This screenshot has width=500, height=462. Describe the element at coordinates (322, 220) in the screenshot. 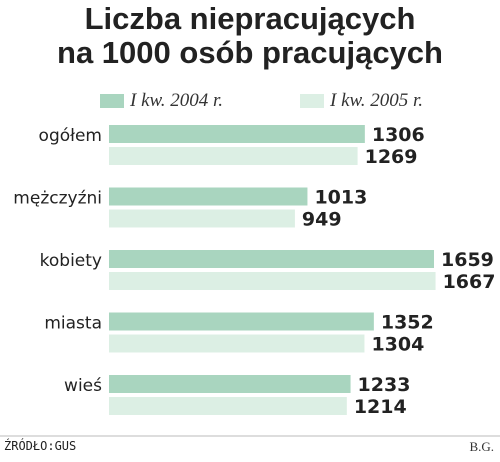

I see `value-label: 949` at that location.